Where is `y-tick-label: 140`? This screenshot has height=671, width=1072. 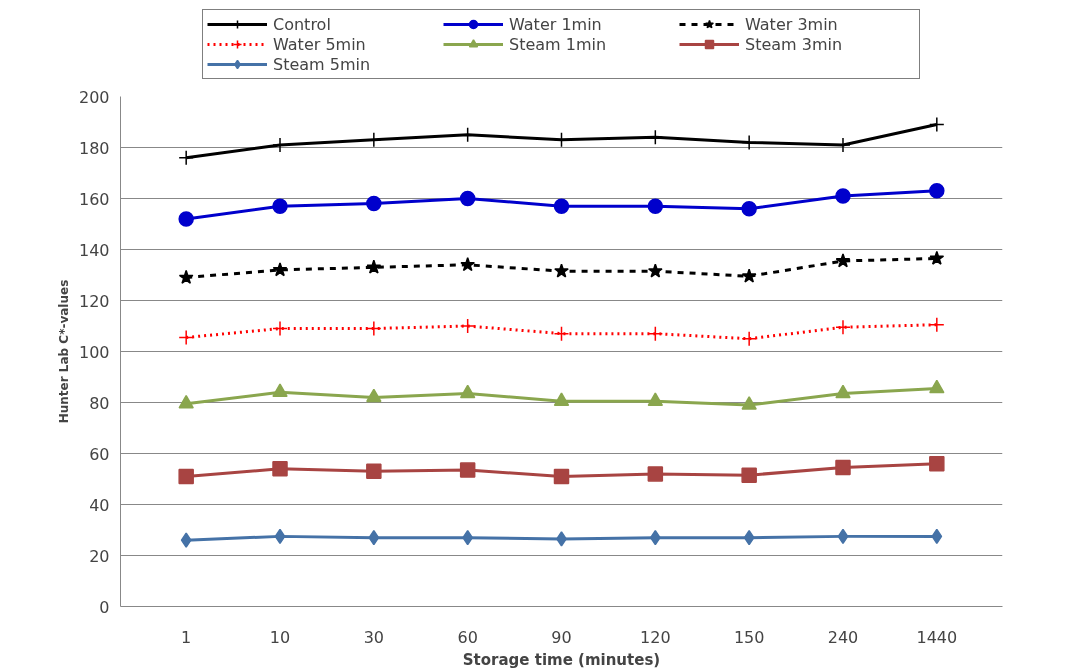
y-tick-label: 140 is located at coordinates (94, 250).